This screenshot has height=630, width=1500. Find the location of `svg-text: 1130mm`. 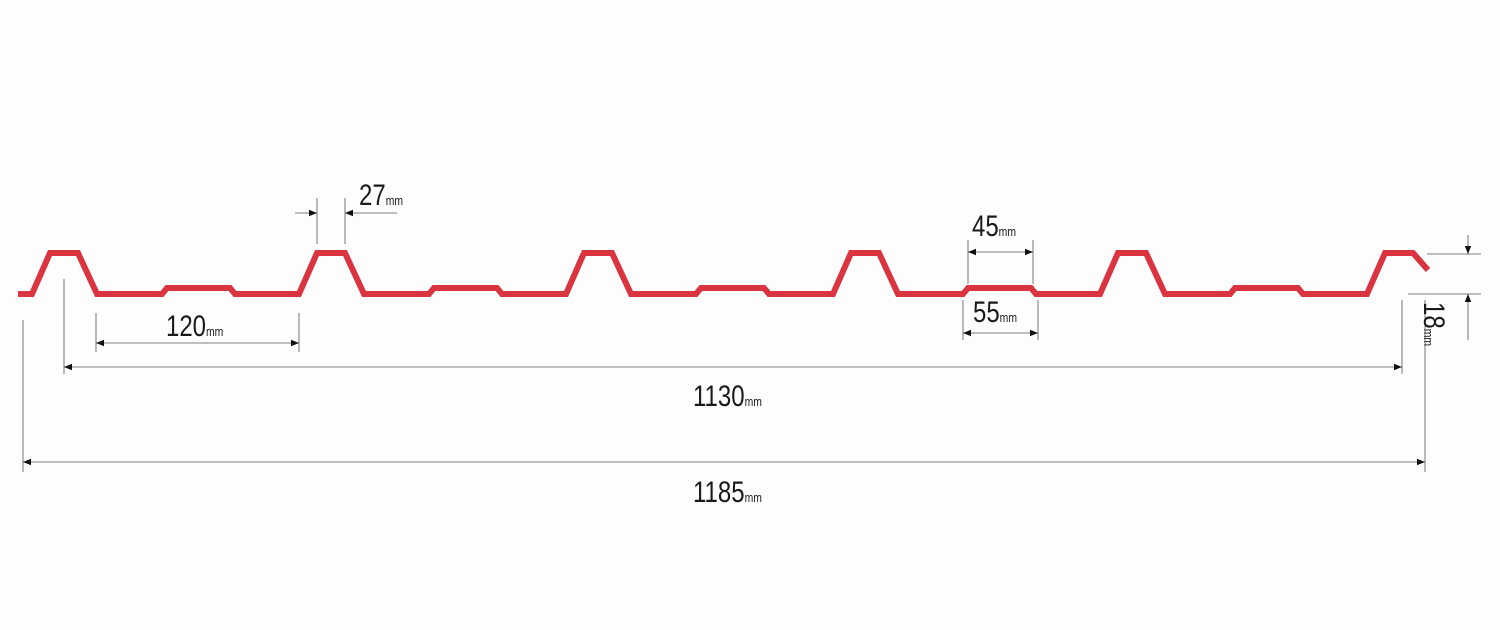

svg-text: 1130mm is located at coordinates (727, 395).